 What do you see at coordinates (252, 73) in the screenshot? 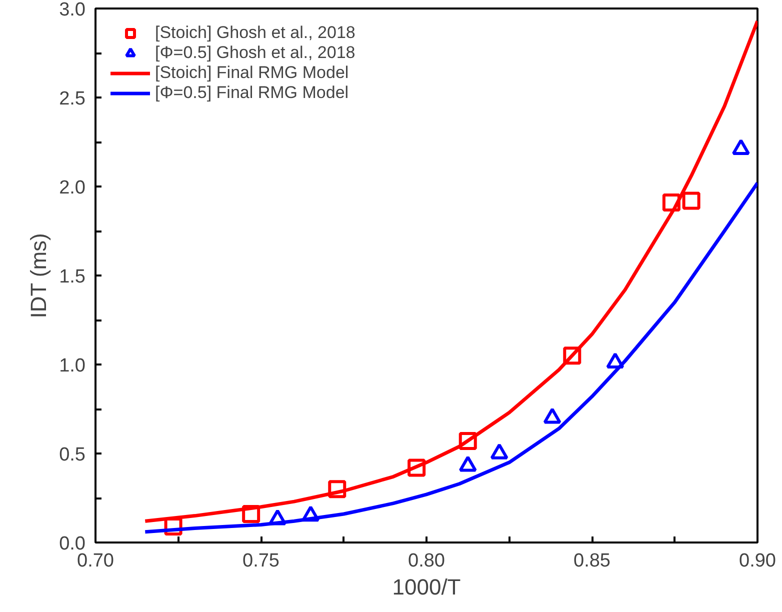
I see `legend-label: [Stoich] Final RMG Model` at bounding box center [252, 73].